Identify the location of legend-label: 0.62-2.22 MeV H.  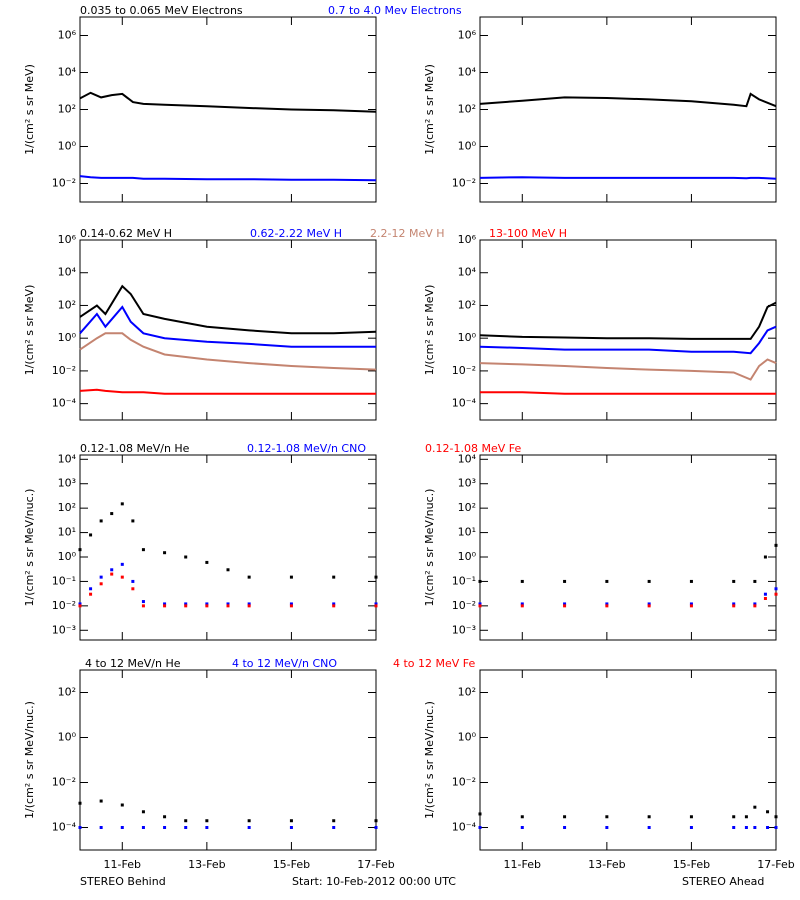
(296, 233).